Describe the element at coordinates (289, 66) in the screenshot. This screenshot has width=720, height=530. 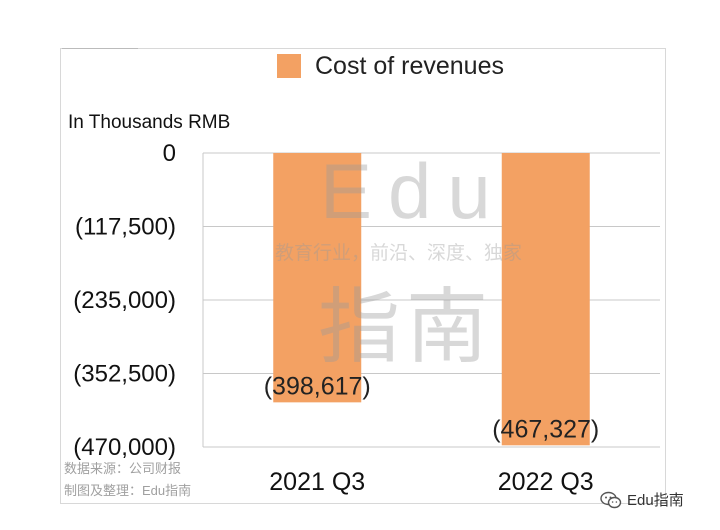
I see `legend-swatch` at that location.